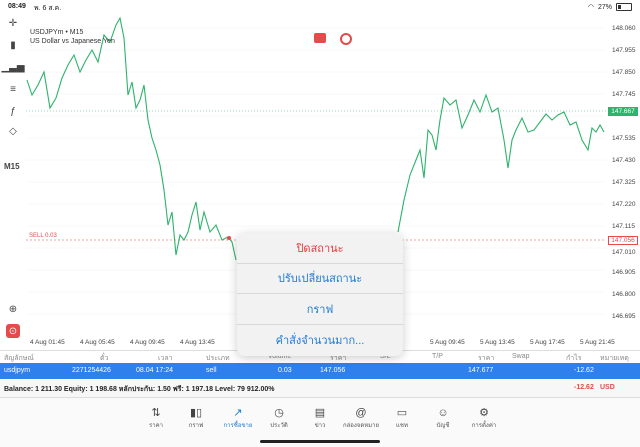 This screenshot has width=640, height=447. I want to click on chart-description: US Dollar vs Japanese Yen, so click(72, 41).